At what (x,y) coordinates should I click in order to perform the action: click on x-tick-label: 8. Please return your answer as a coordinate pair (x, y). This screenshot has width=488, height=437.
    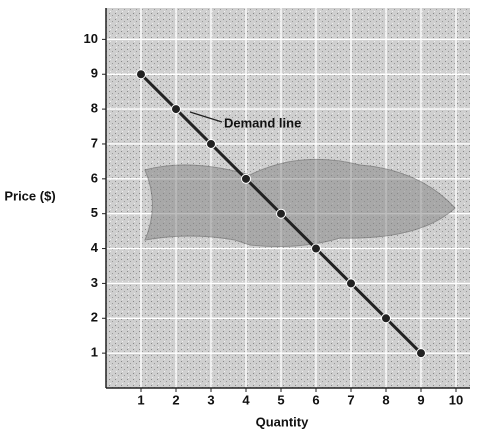
    Looking at the image, I should click on (385, 399).